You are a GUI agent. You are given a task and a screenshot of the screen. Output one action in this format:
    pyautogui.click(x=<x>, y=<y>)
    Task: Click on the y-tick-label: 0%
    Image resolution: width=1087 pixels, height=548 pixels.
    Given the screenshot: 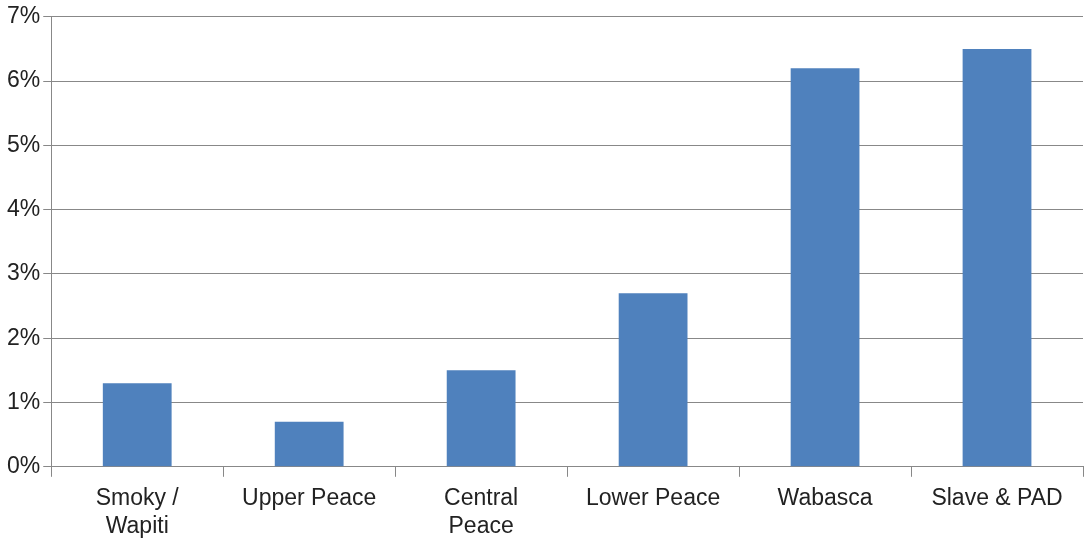 What is the action you would take?
    pyautogui.click(x=23, y=465)
    